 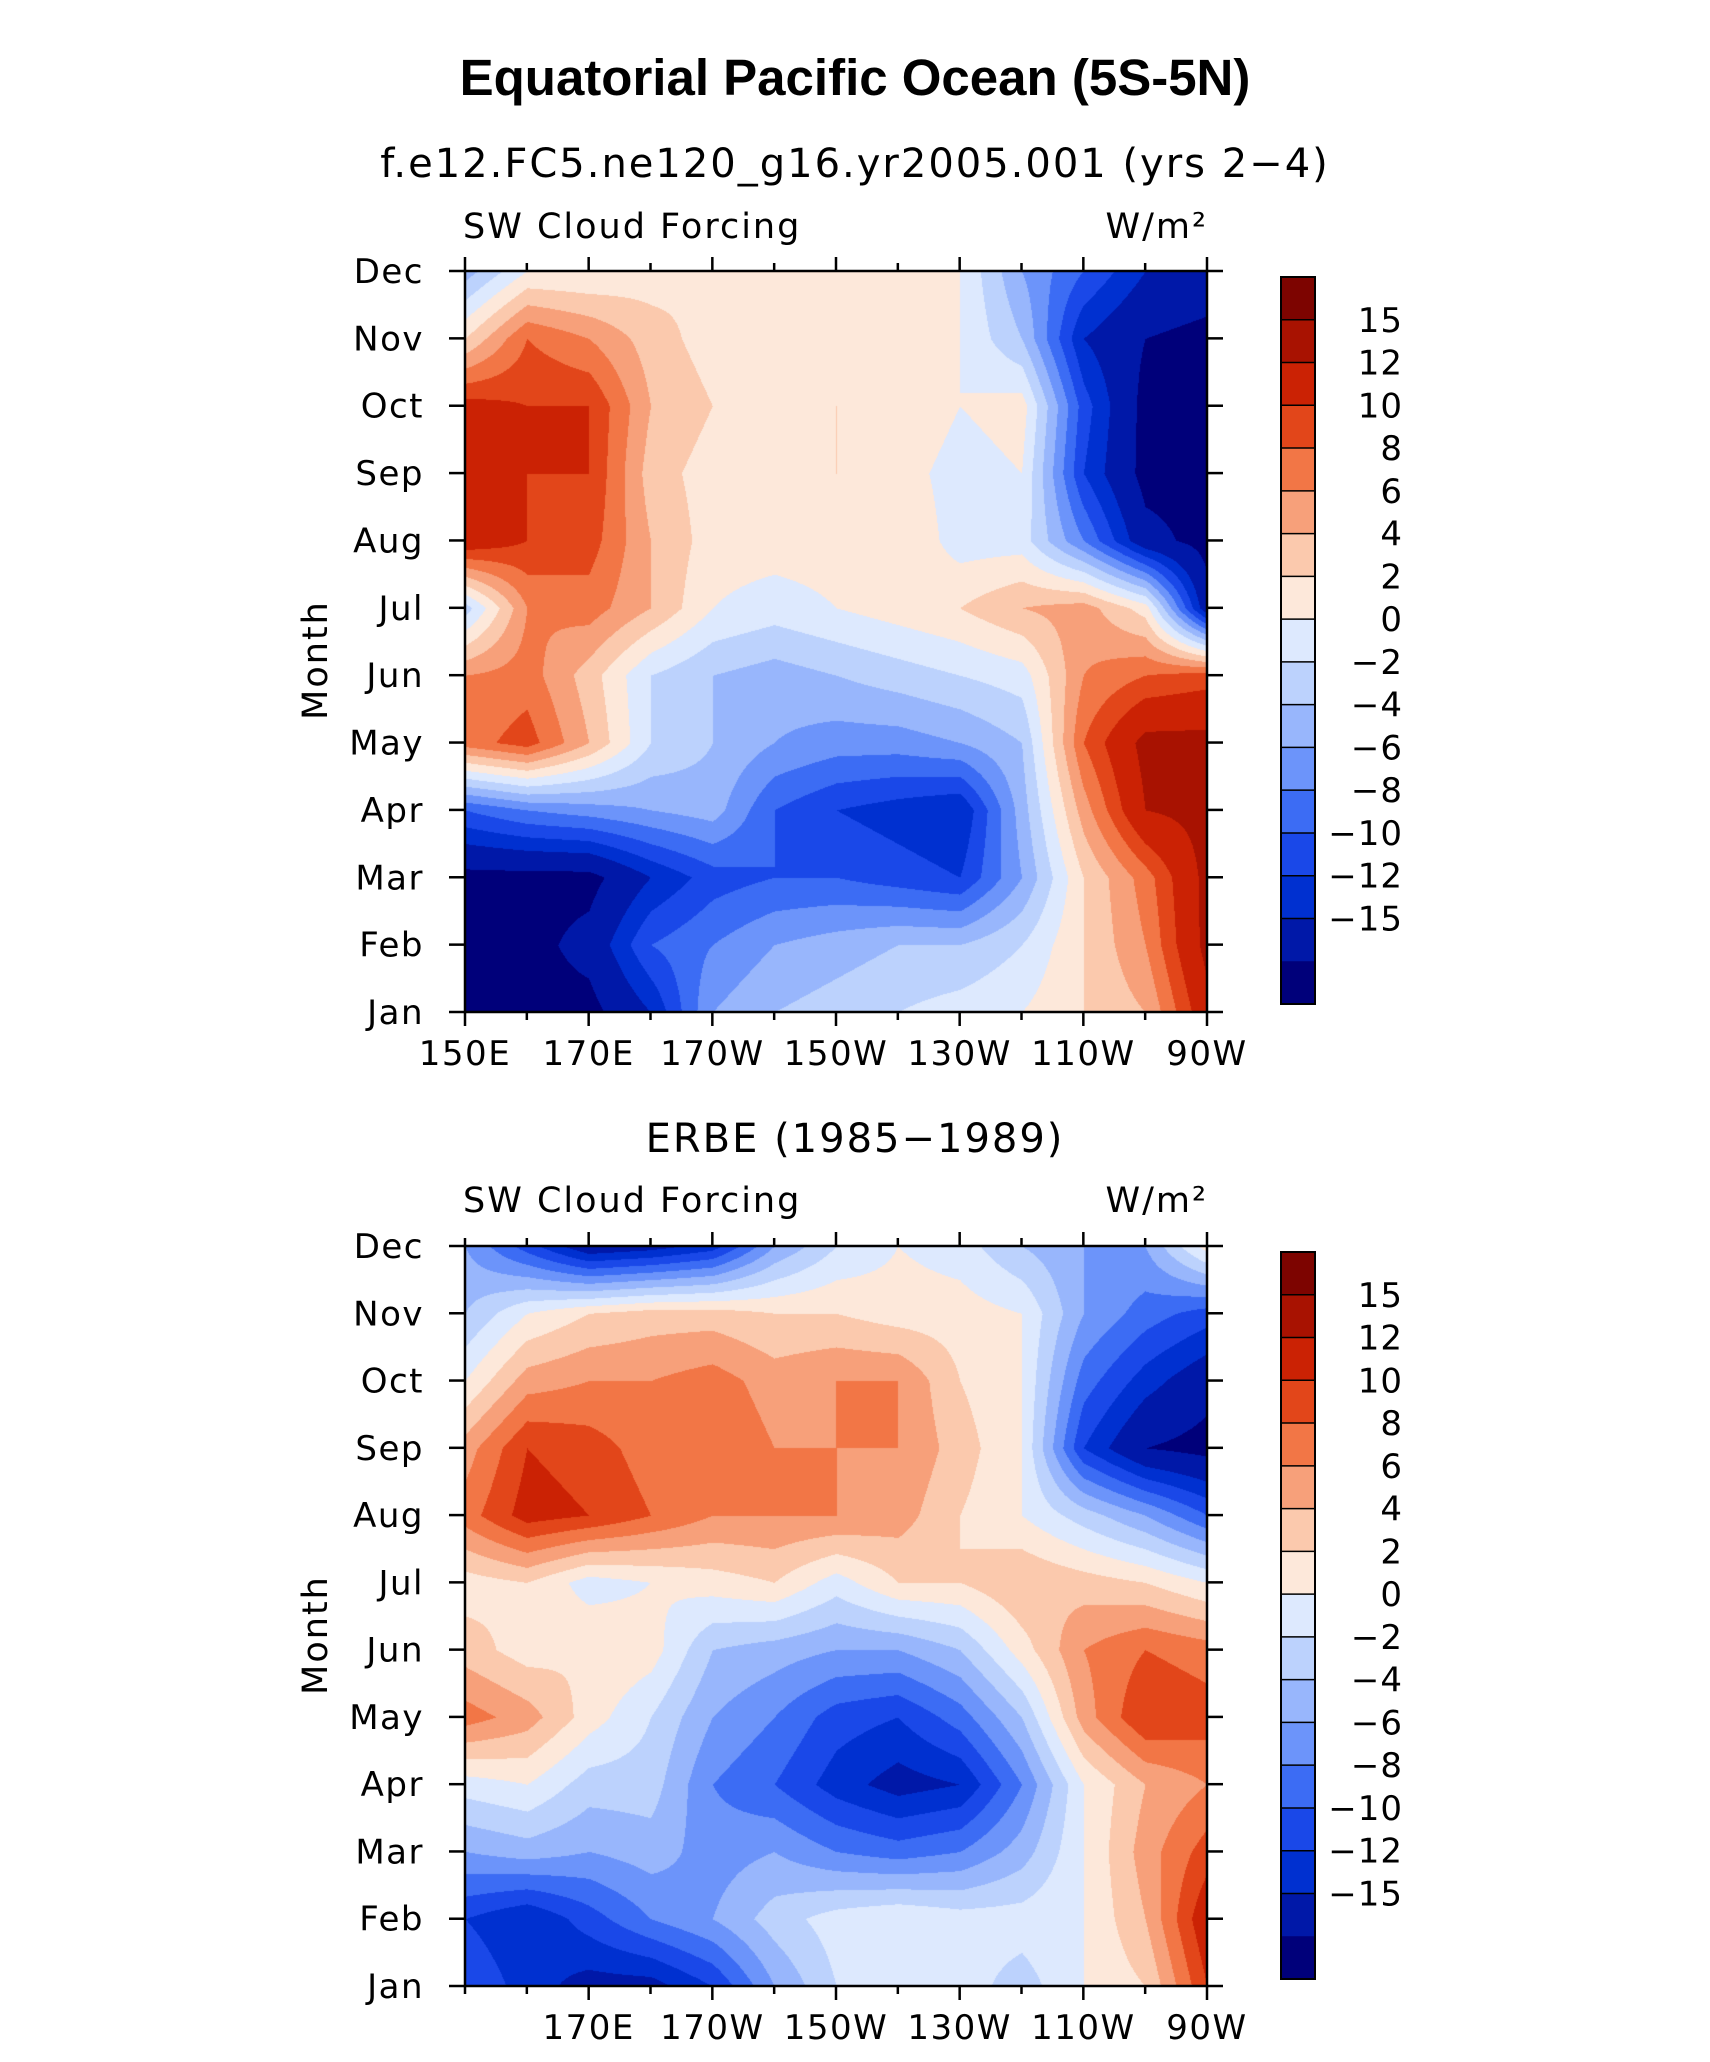 What do you see at coordinates (1380, 364) in the screenshot?
I see `model-colorbar-label: 12` at bounding box center [1380, 364].